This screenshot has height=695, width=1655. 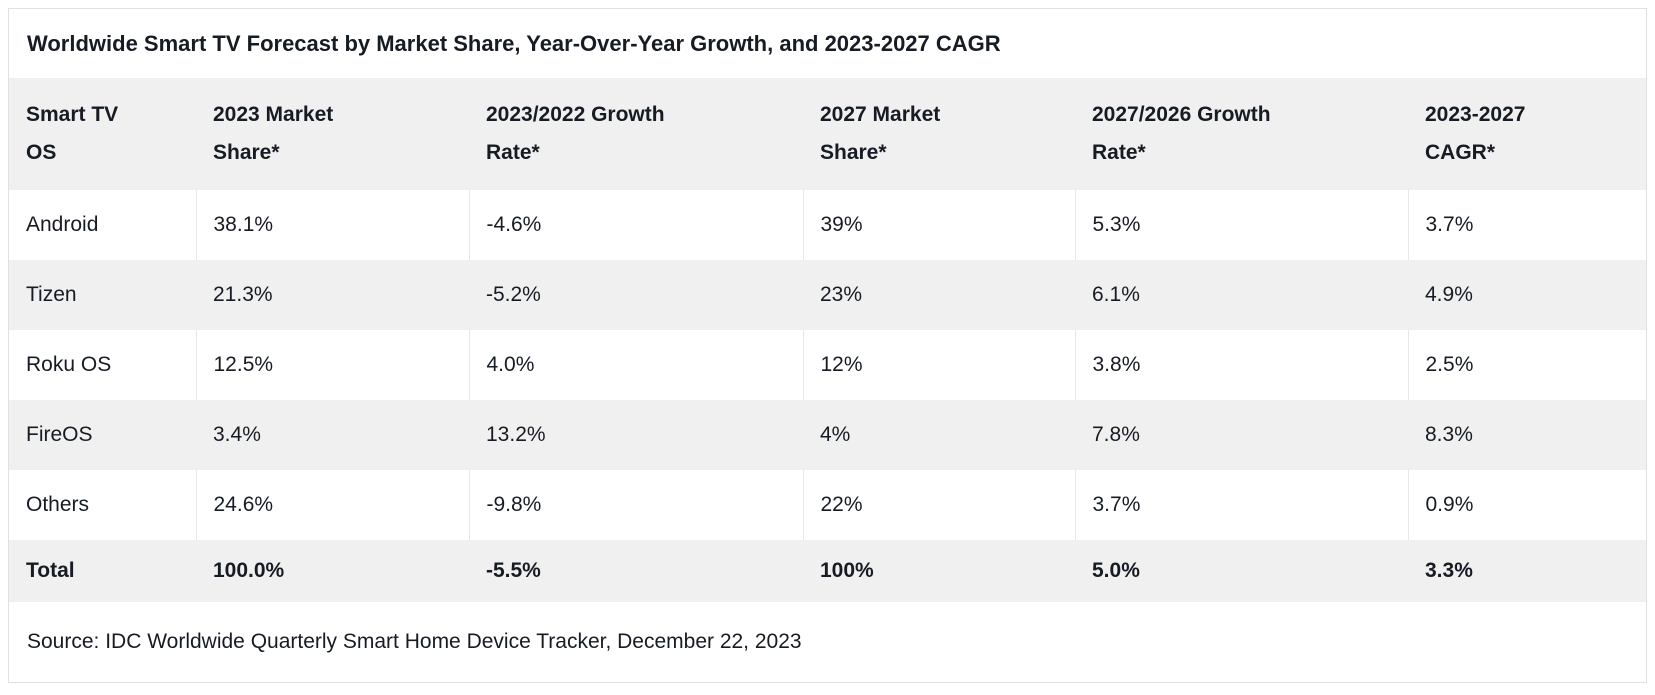 What do you see at coordinates (513, 570) in the screenshot?
I see `total-value-cell: -5.5%` at bounding box center [513, 570].